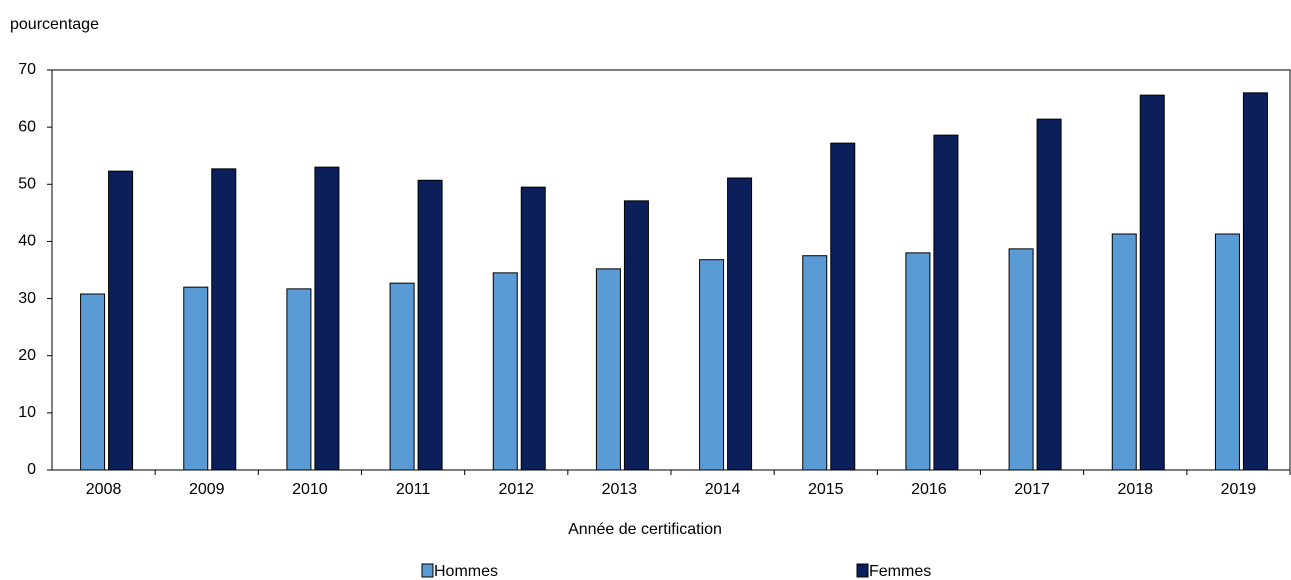 The image size is (1291, 580). What do you see at coordinates (31, 469) in the screenshot?
I see `y-tick-label: 0` at bounding box center [31, 469].